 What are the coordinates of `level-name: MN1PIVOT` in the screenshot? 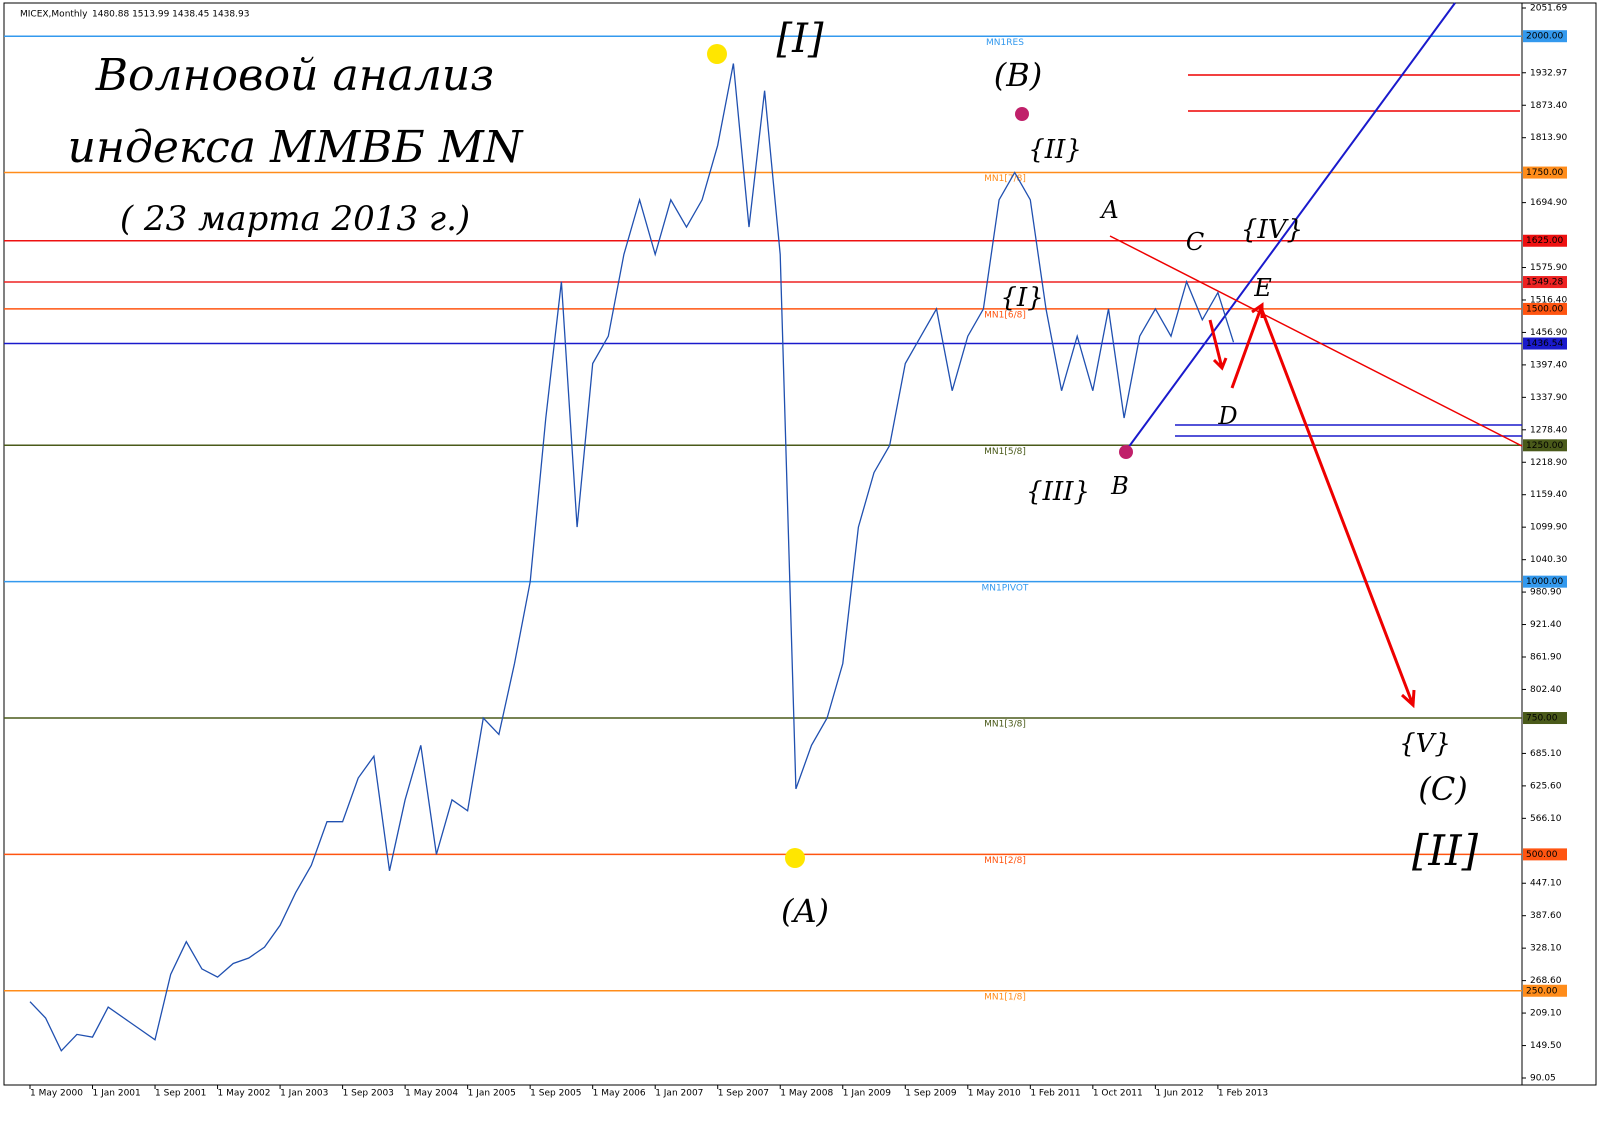 It's located at (1005, 588).